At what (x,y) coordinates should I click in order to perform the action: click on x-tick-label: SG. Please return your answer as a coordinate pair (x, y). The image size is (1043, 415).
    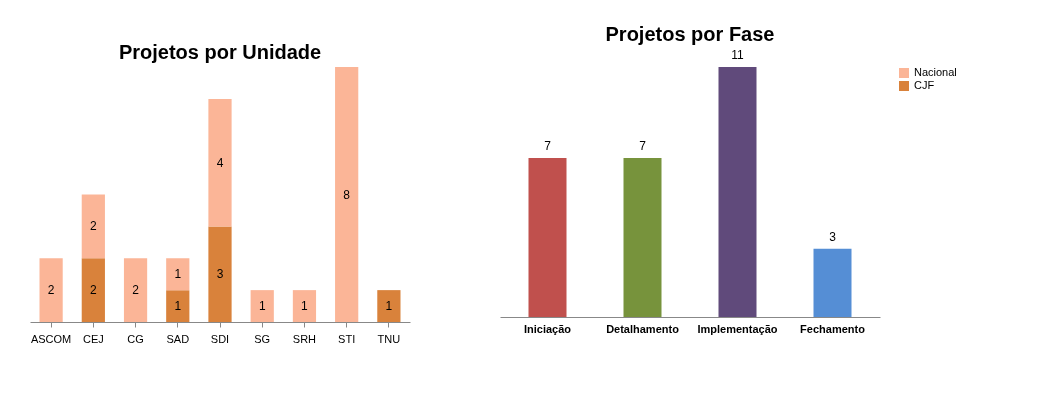
    Looking at the image, I should click on (262, 338).